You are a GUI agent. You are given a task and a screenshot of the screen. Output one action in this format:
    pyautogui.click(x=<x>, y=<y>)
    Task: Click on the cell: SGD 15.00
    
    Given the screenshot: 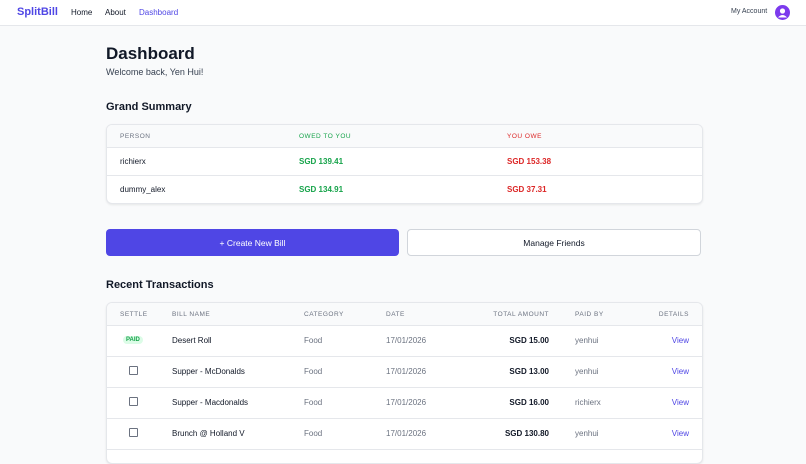 What is the action you would take?
    pyautogui.click(x=529, y=340)
    